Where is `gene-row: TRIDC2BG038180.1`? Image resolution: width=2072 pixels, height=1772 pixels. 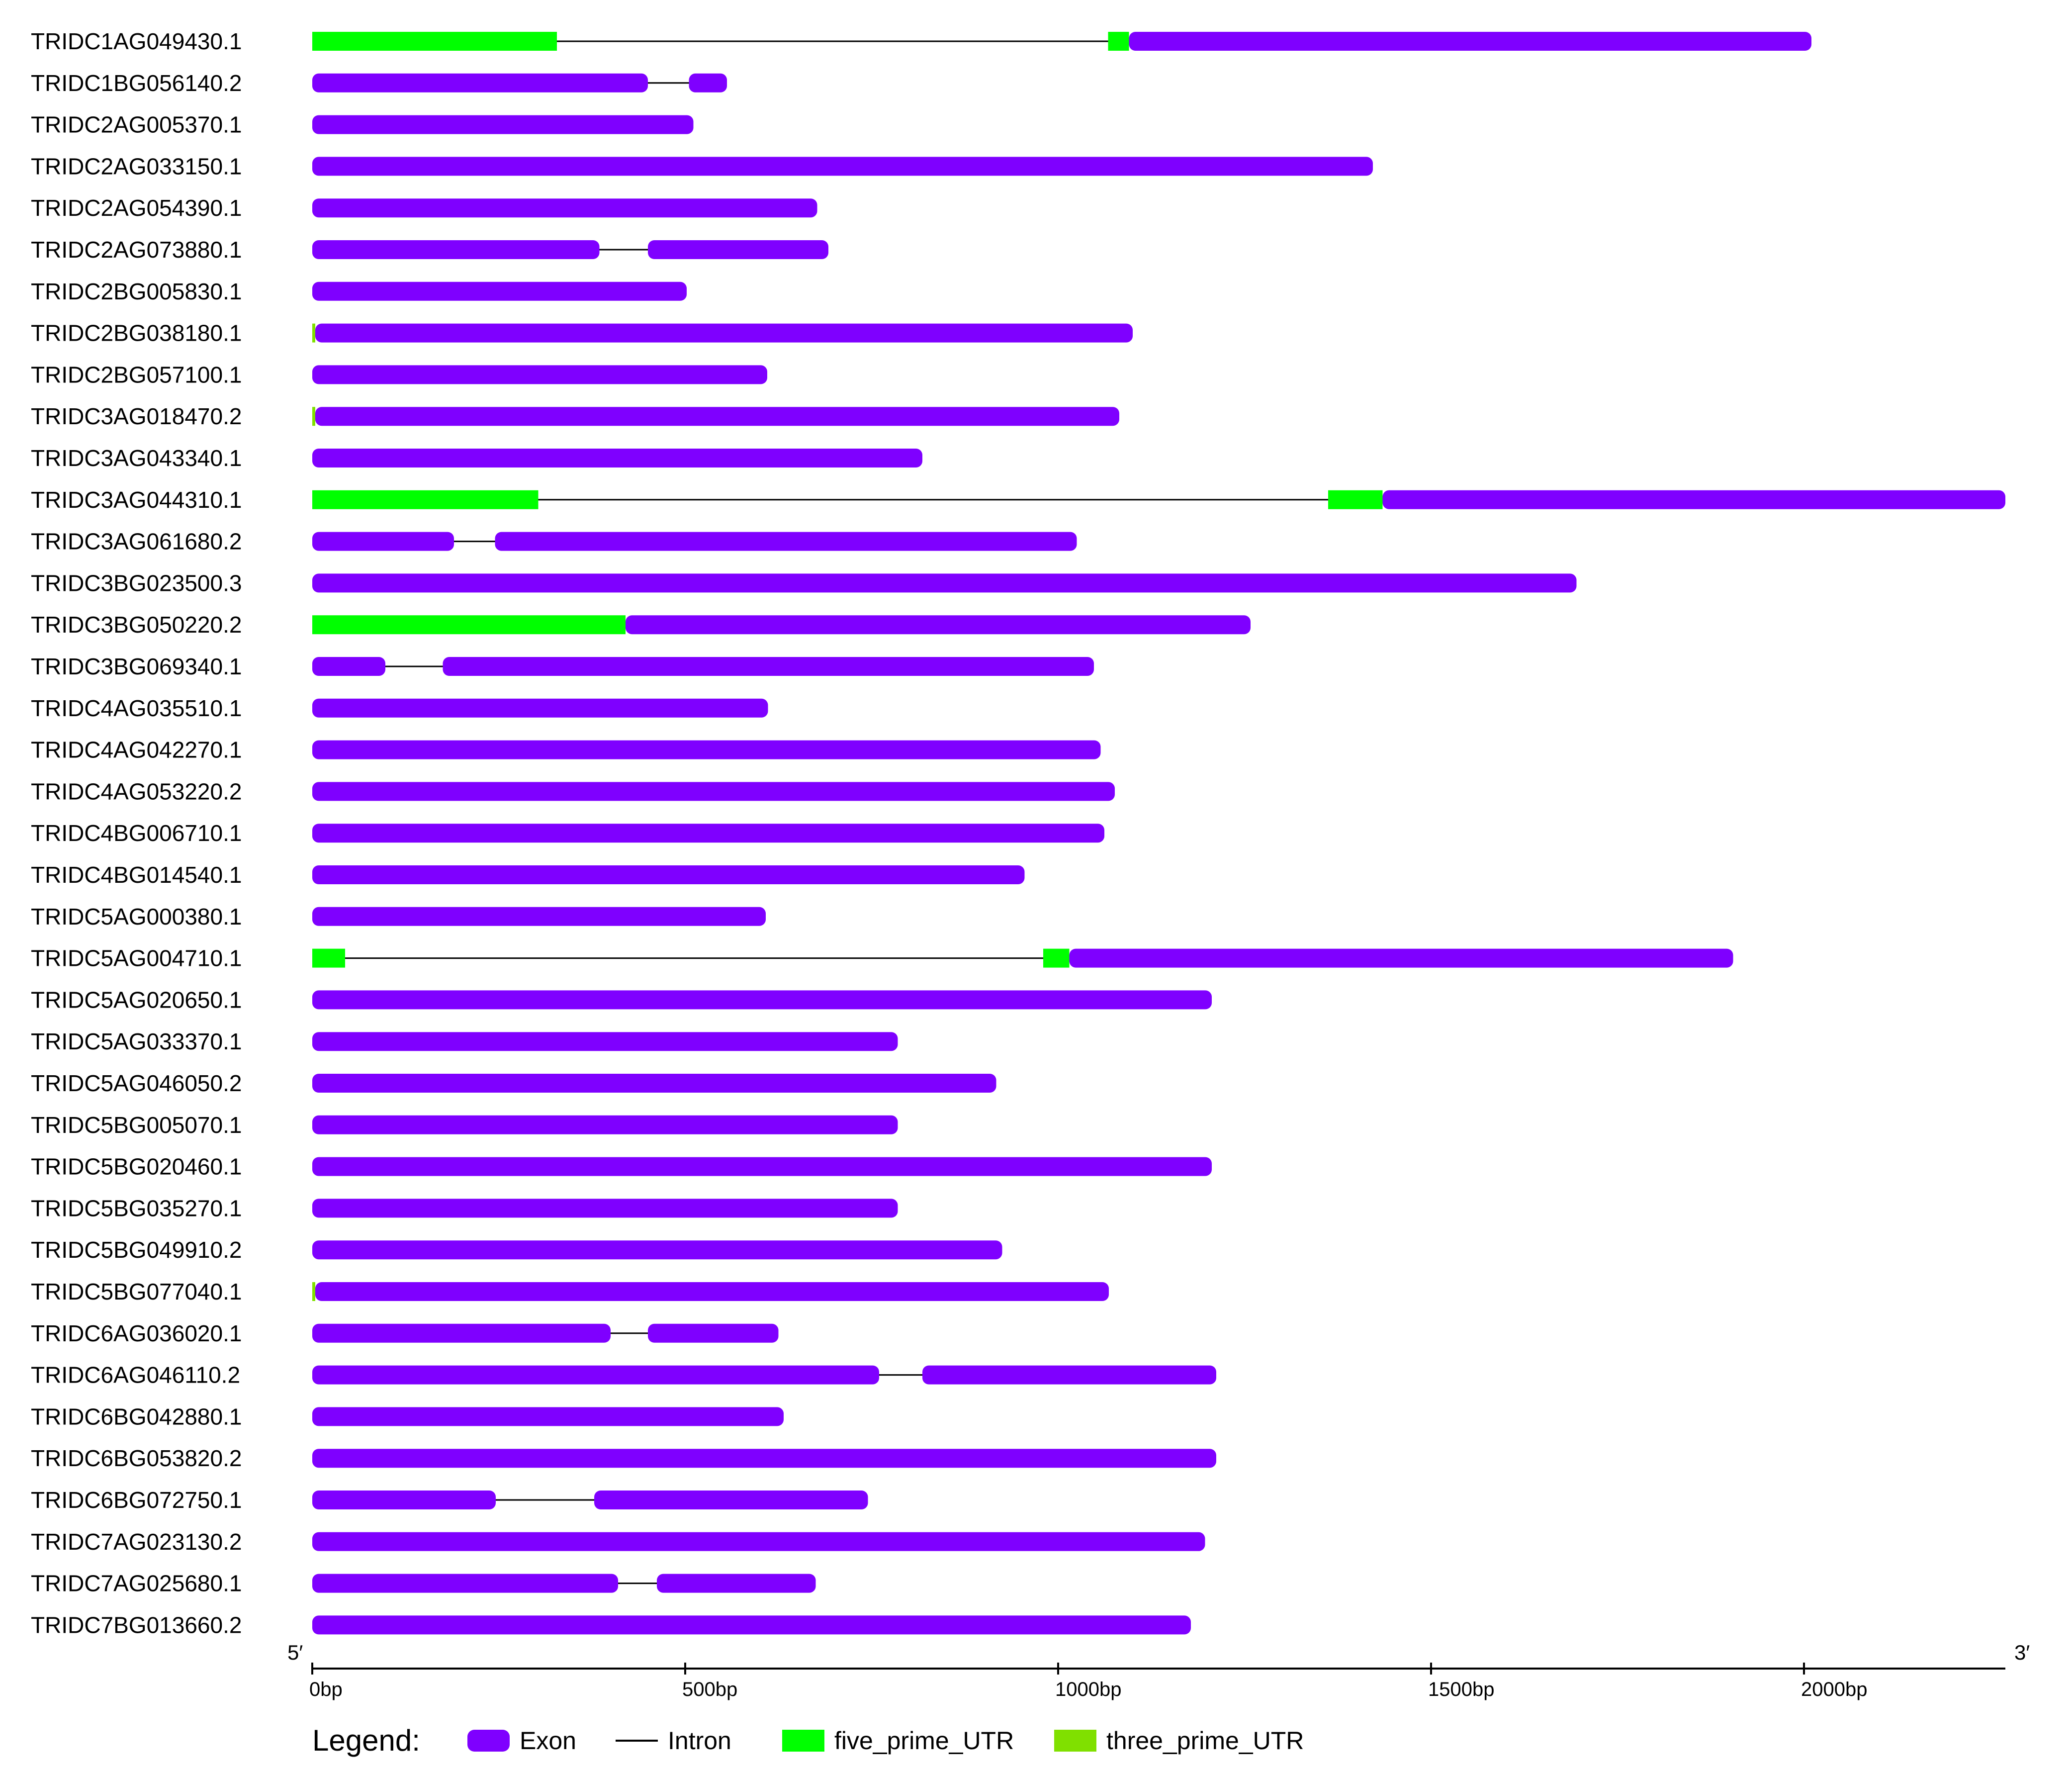 gene-row: TRIDC2BG038180.1 is located at coordinates (582, 333).